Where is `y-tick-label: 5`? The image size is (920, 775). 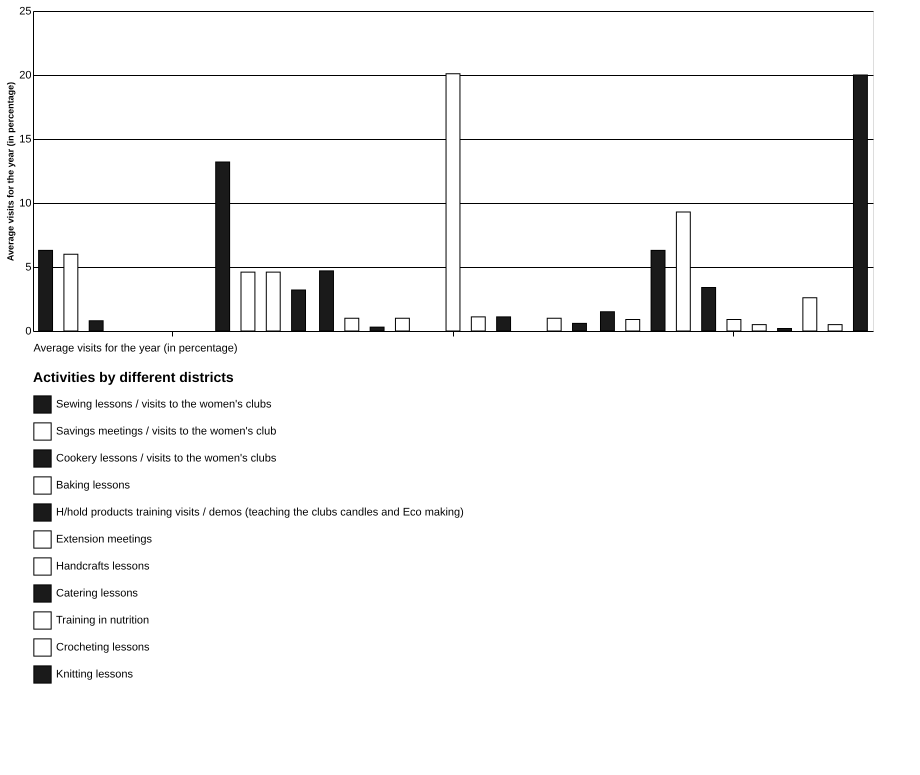 y-tick-label: 5 is located at coordinates (28, 268).